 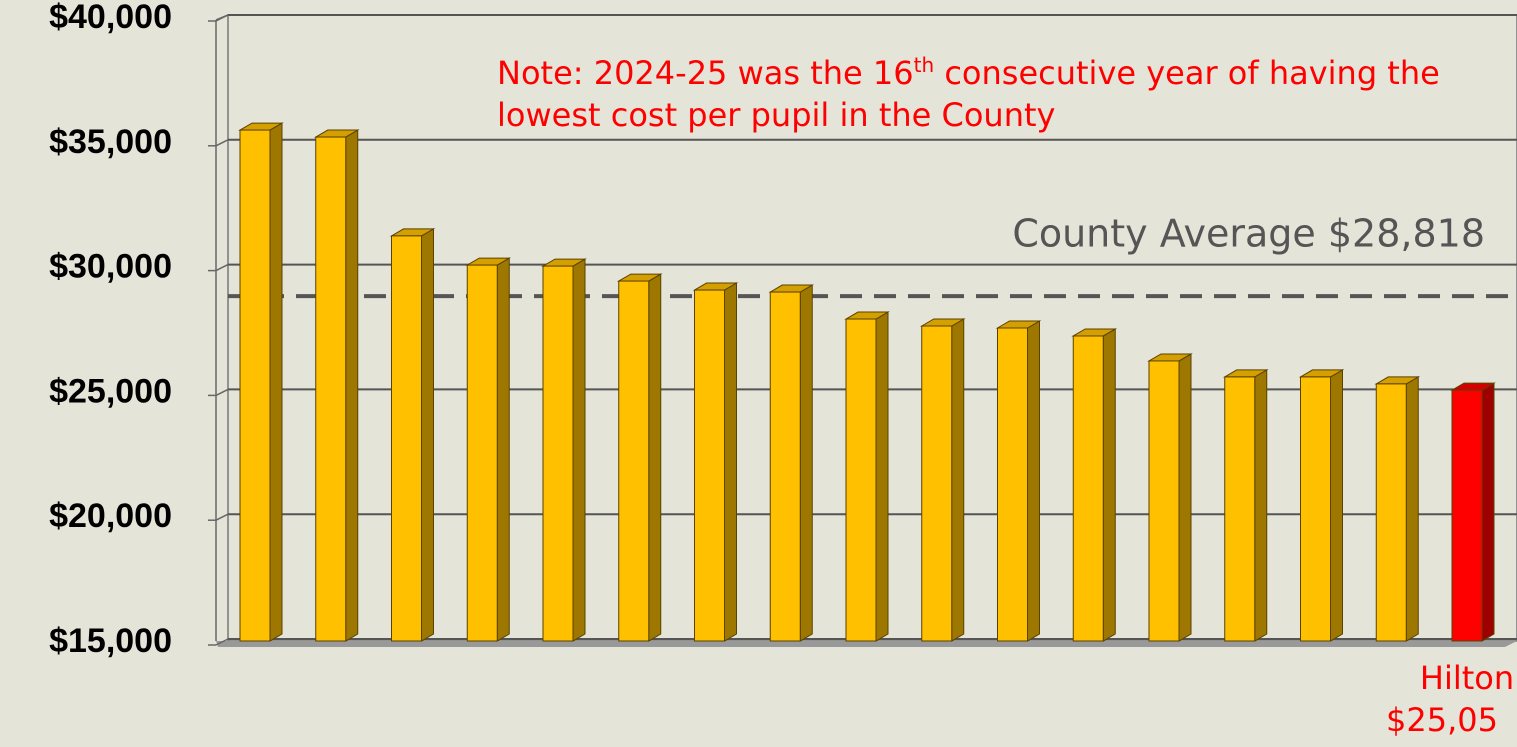 What do you see at coordinates (1467, 678) in the screenshot?
I see `x-tick-label: Hilton` at bounding box center [1467, 678].